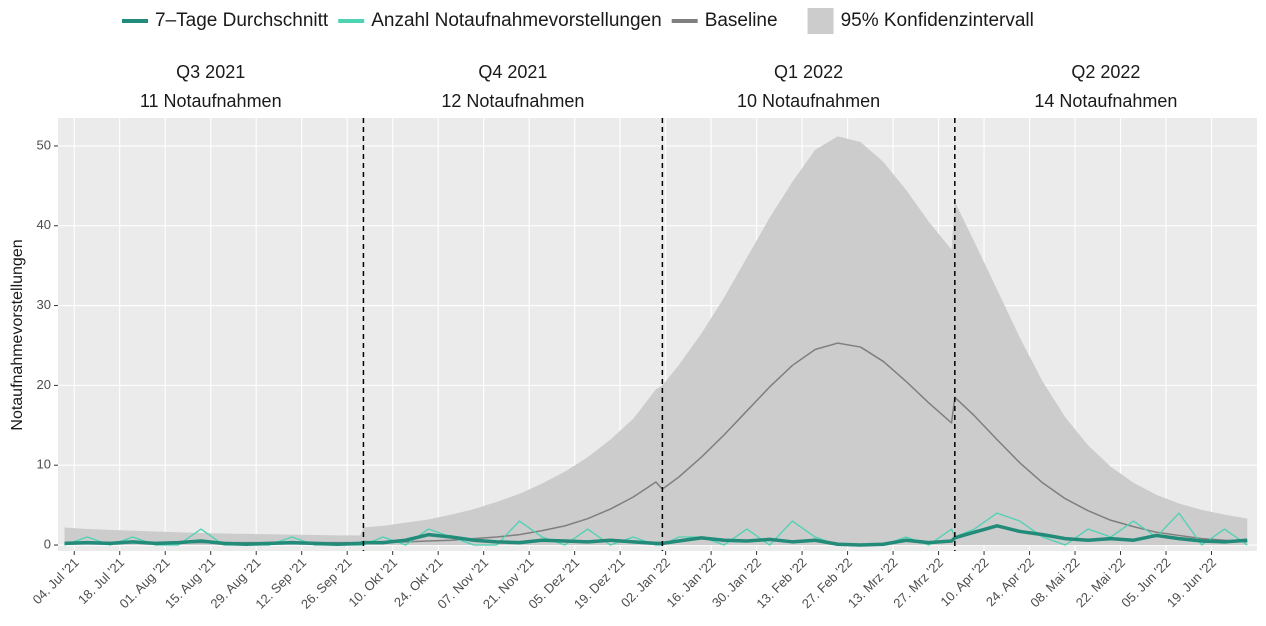  Describe the element at coordinates (516, 20) in the screenshot. I see `legend-label: Anzahl Notaufnahmevorstellungen` at that location.